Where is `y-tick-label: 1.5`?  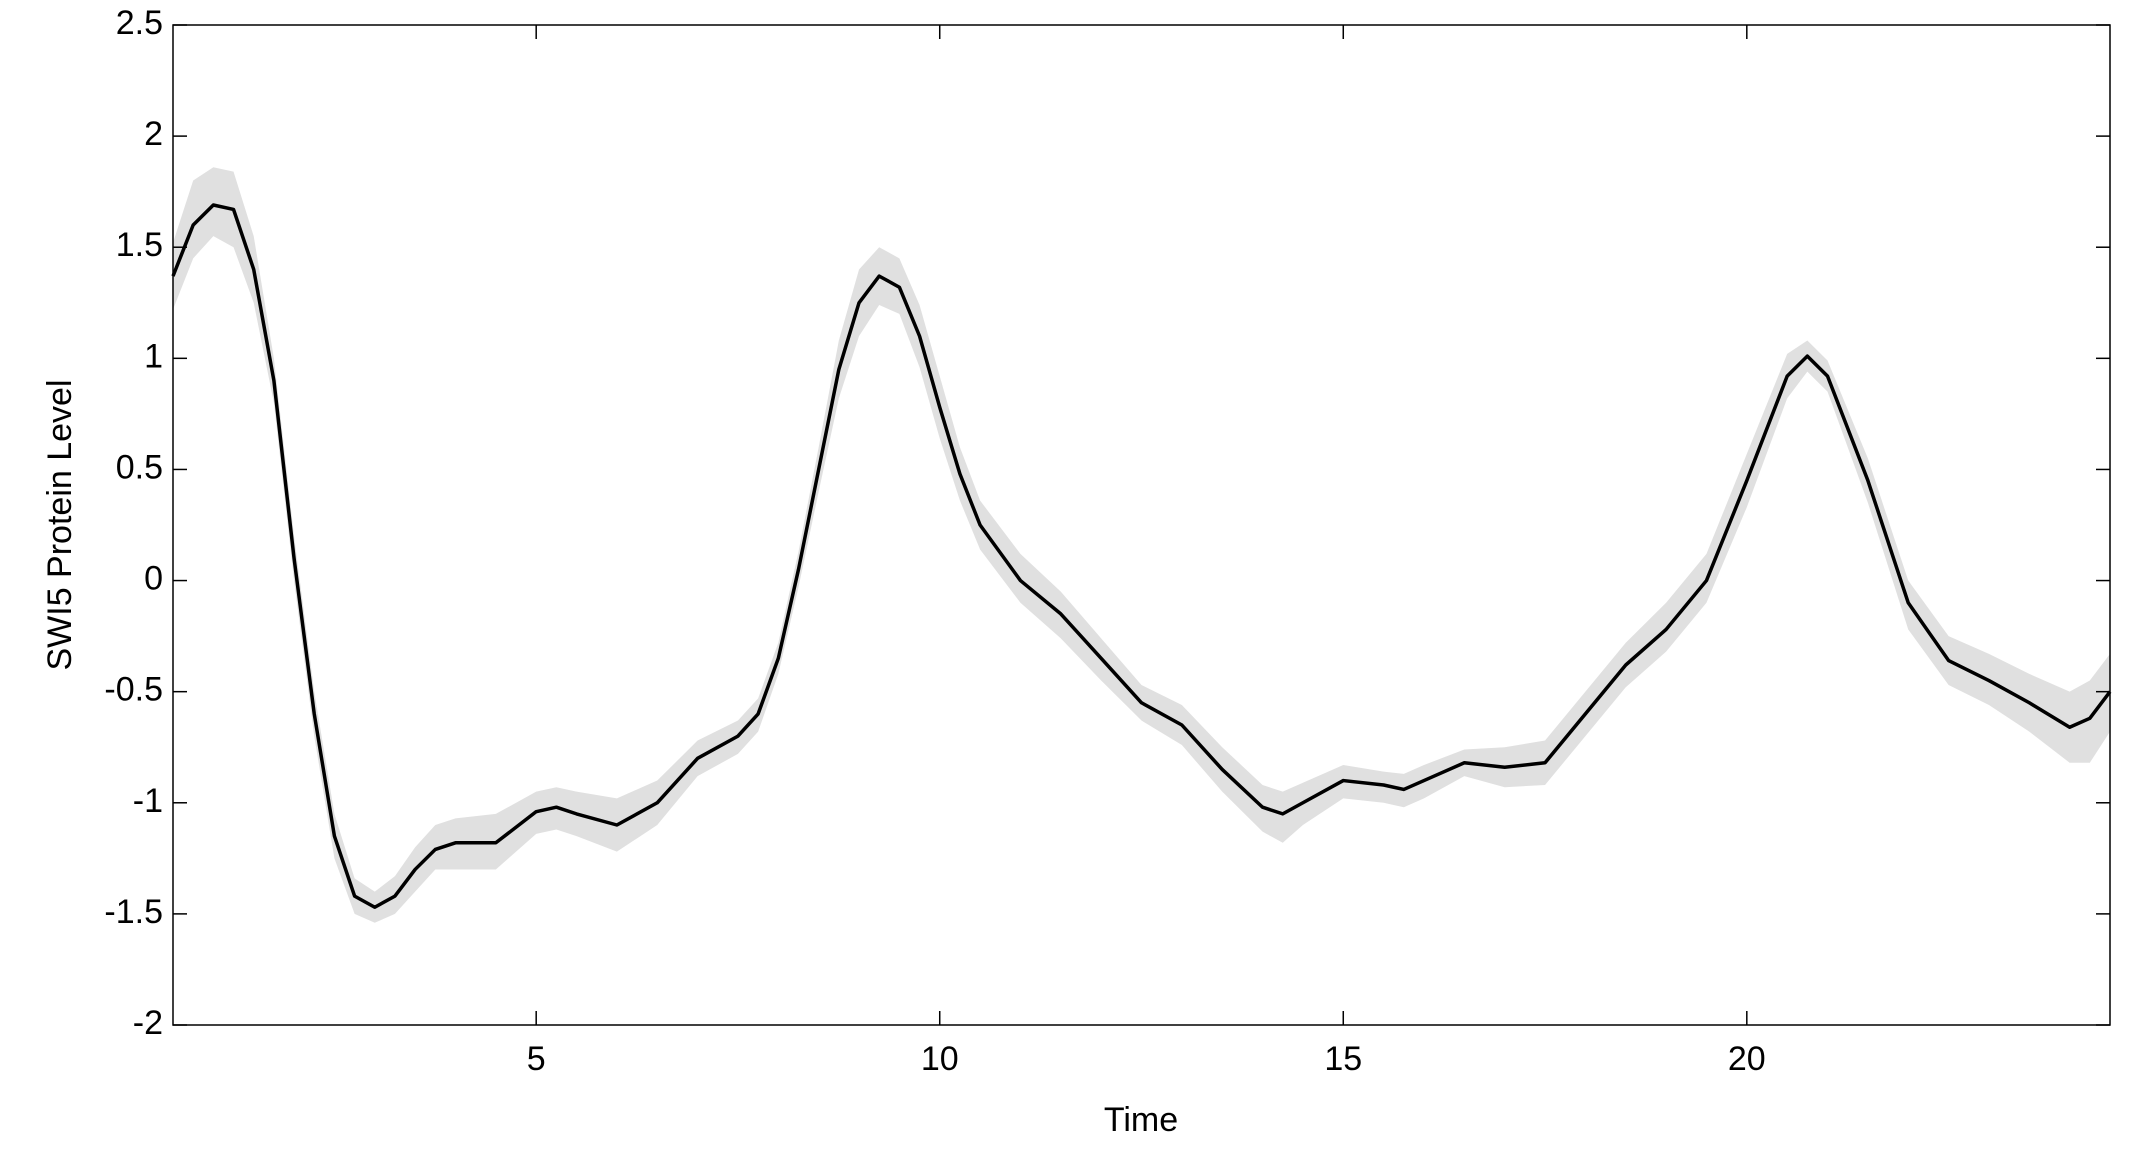
y-tick-label: 1.5 is located at coordinates (139, 245).